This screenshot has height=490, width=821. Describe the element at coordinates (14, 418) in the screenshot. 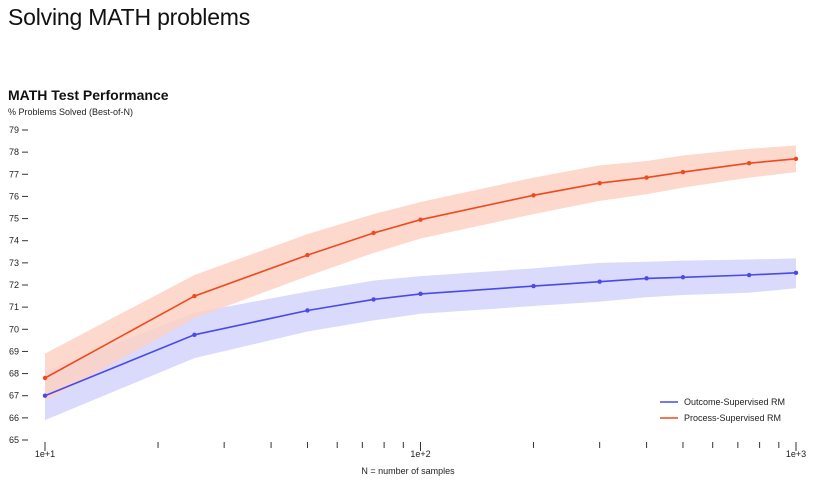

I see `y-tick-label: 66` at that location.